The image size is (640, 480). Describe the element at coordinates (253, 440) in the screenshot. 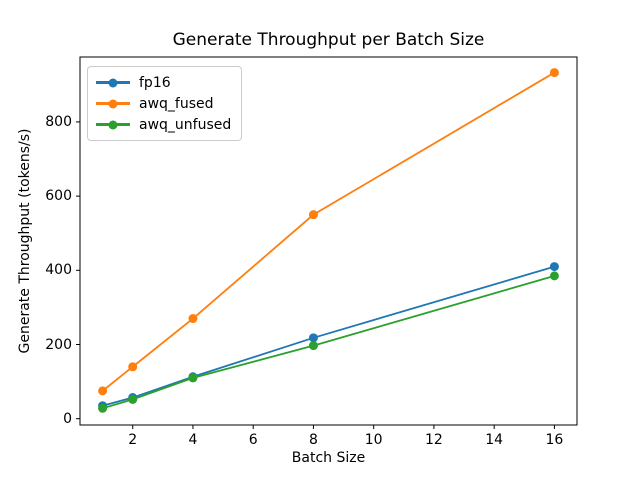

I see `x-tick-label: 6` at that location.